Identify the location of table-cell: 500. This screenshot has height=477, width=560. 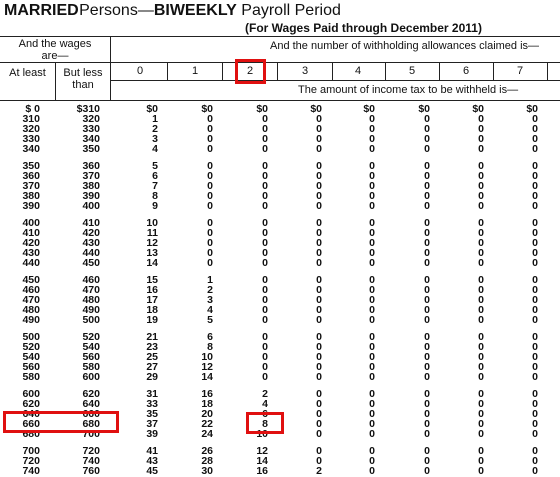
(31, 337).